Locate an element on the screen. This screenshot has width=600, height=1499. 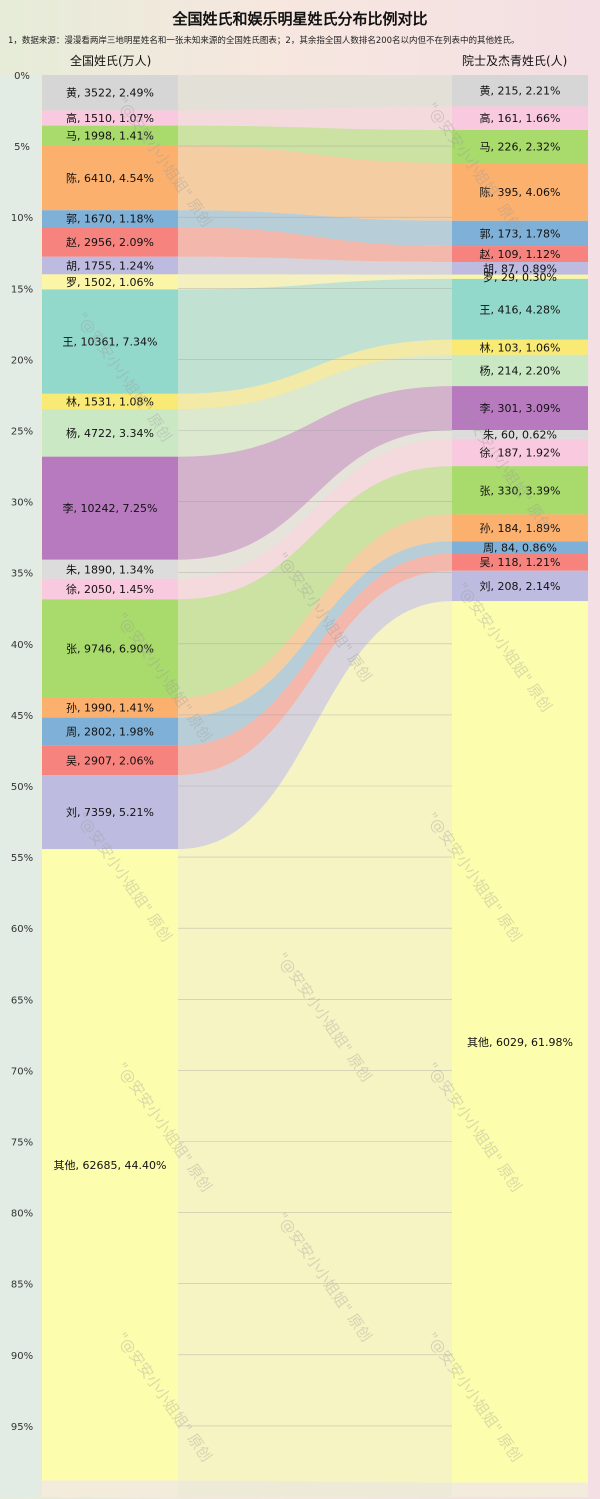
left-node-label-9: 王, 10361, 7.34% is located at coordinates (110, 342).